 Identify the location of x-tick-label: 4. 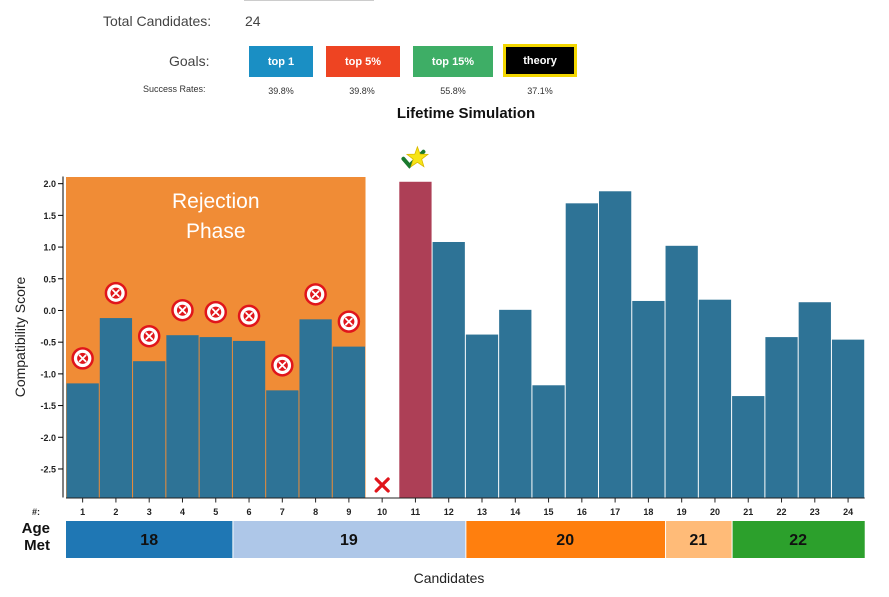
(182, 512).